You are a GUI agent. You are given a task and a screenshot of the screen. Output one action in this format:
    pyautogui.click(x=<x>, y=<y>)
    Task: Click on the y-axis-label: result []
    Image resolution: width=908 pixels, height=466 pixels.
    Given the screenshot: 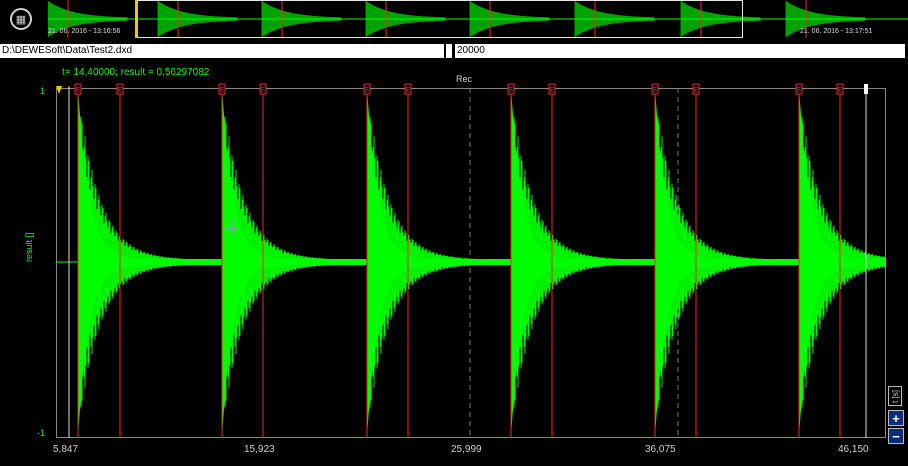 What is the action you would take?
    pyautogui.click(x=29, y=247)
    